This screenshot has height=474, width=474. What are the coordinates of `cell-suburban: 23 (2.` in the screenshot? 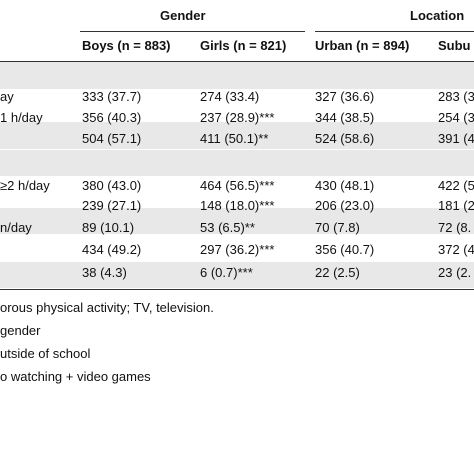 It's located at (455, 272).